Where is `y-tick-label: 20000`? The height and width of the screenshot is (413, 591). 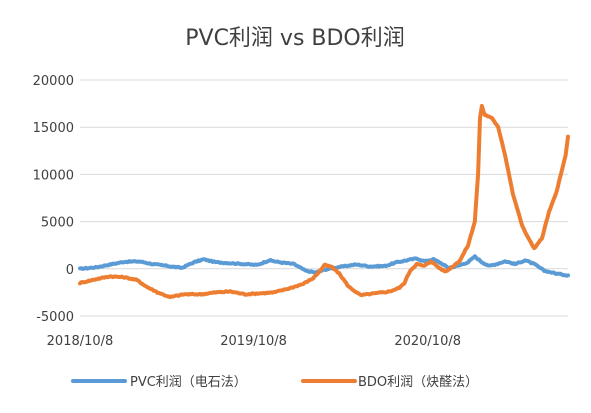
y-tick-label: 20000 is located at coordinates (53, 81).